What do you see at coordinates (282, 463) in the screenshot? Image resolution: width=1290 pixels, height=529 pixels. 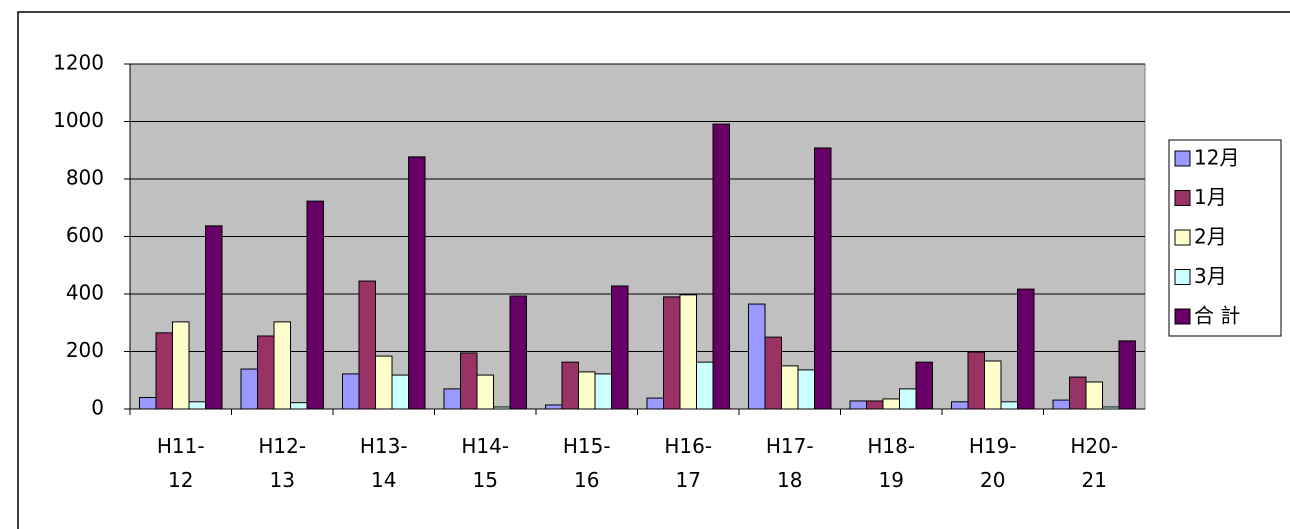 I see `x-tick-label: H12-13` at bounding box center [282, 463].